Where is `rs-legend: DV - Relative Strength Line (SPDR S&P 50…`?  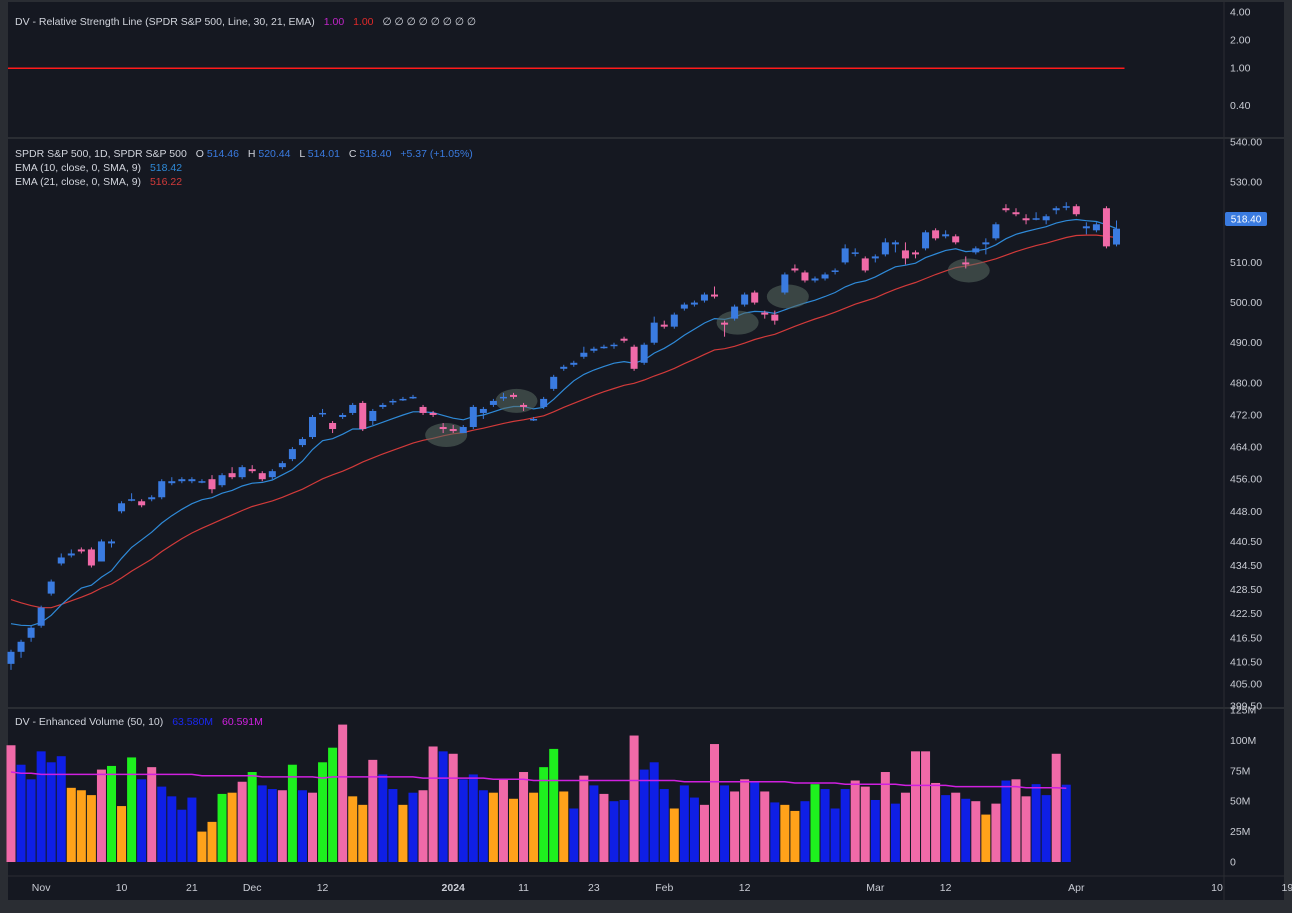
rs-legend: DV - Relative Strength Line (SPDR S&P 50… is located at coordinates (245, 22).